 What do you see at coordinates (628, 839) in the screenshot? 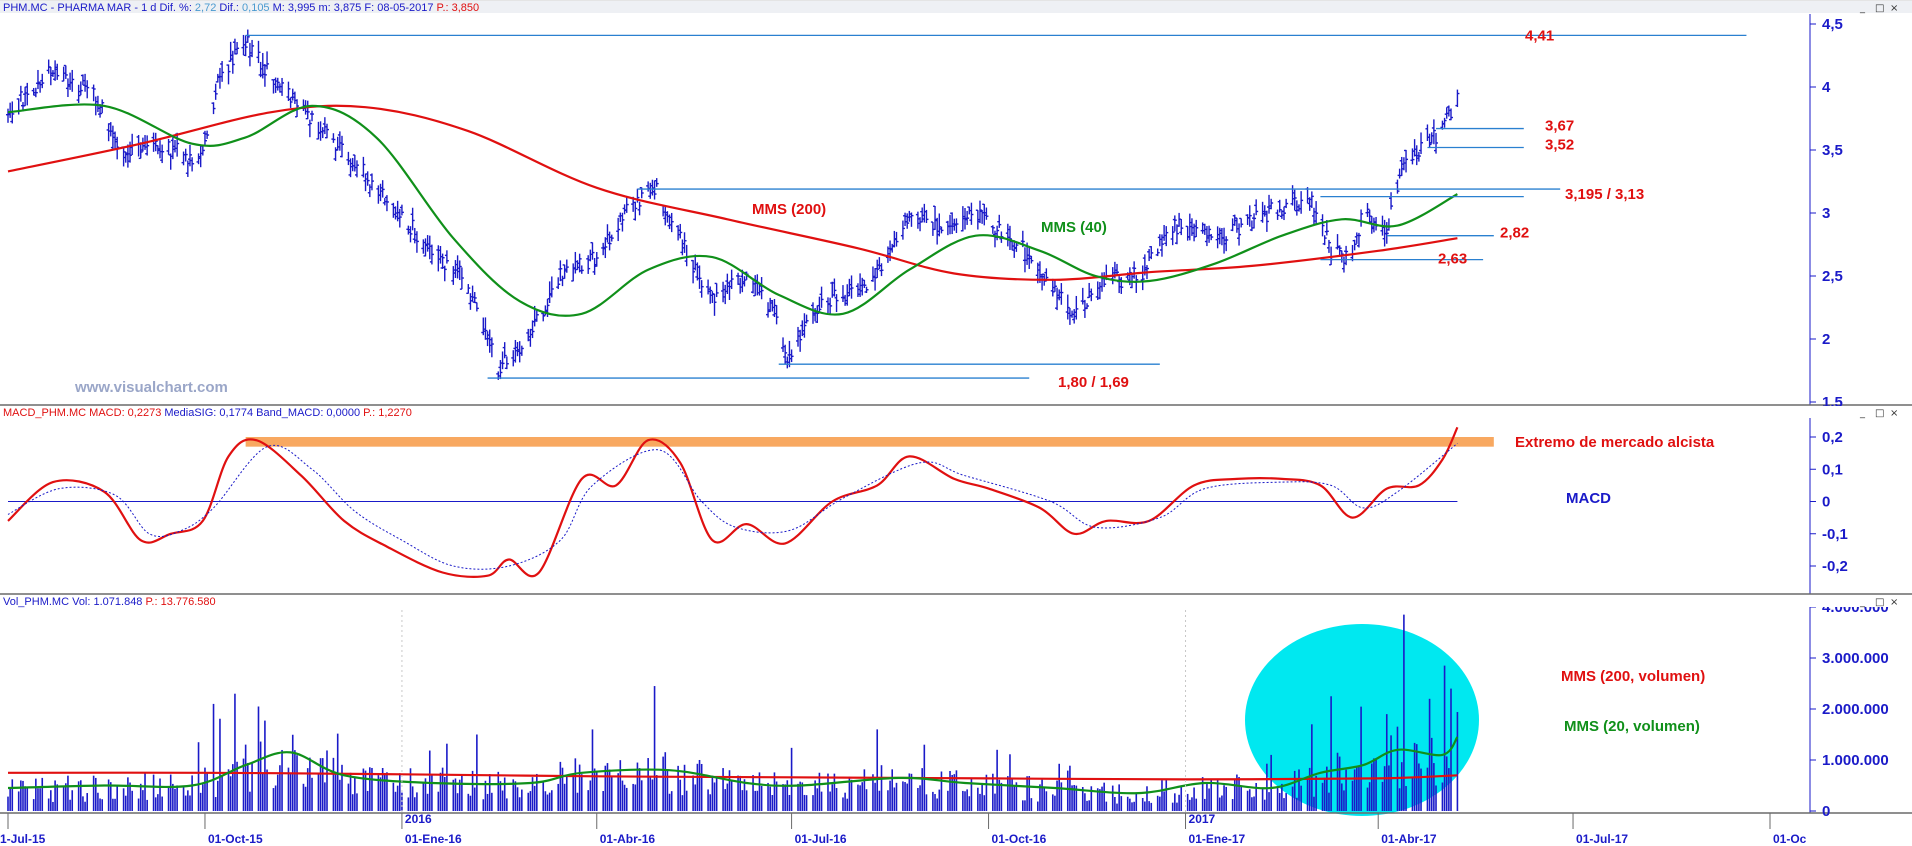
I see `x-tick-label: 01-Abr-16` at bounding box center [628, 839].